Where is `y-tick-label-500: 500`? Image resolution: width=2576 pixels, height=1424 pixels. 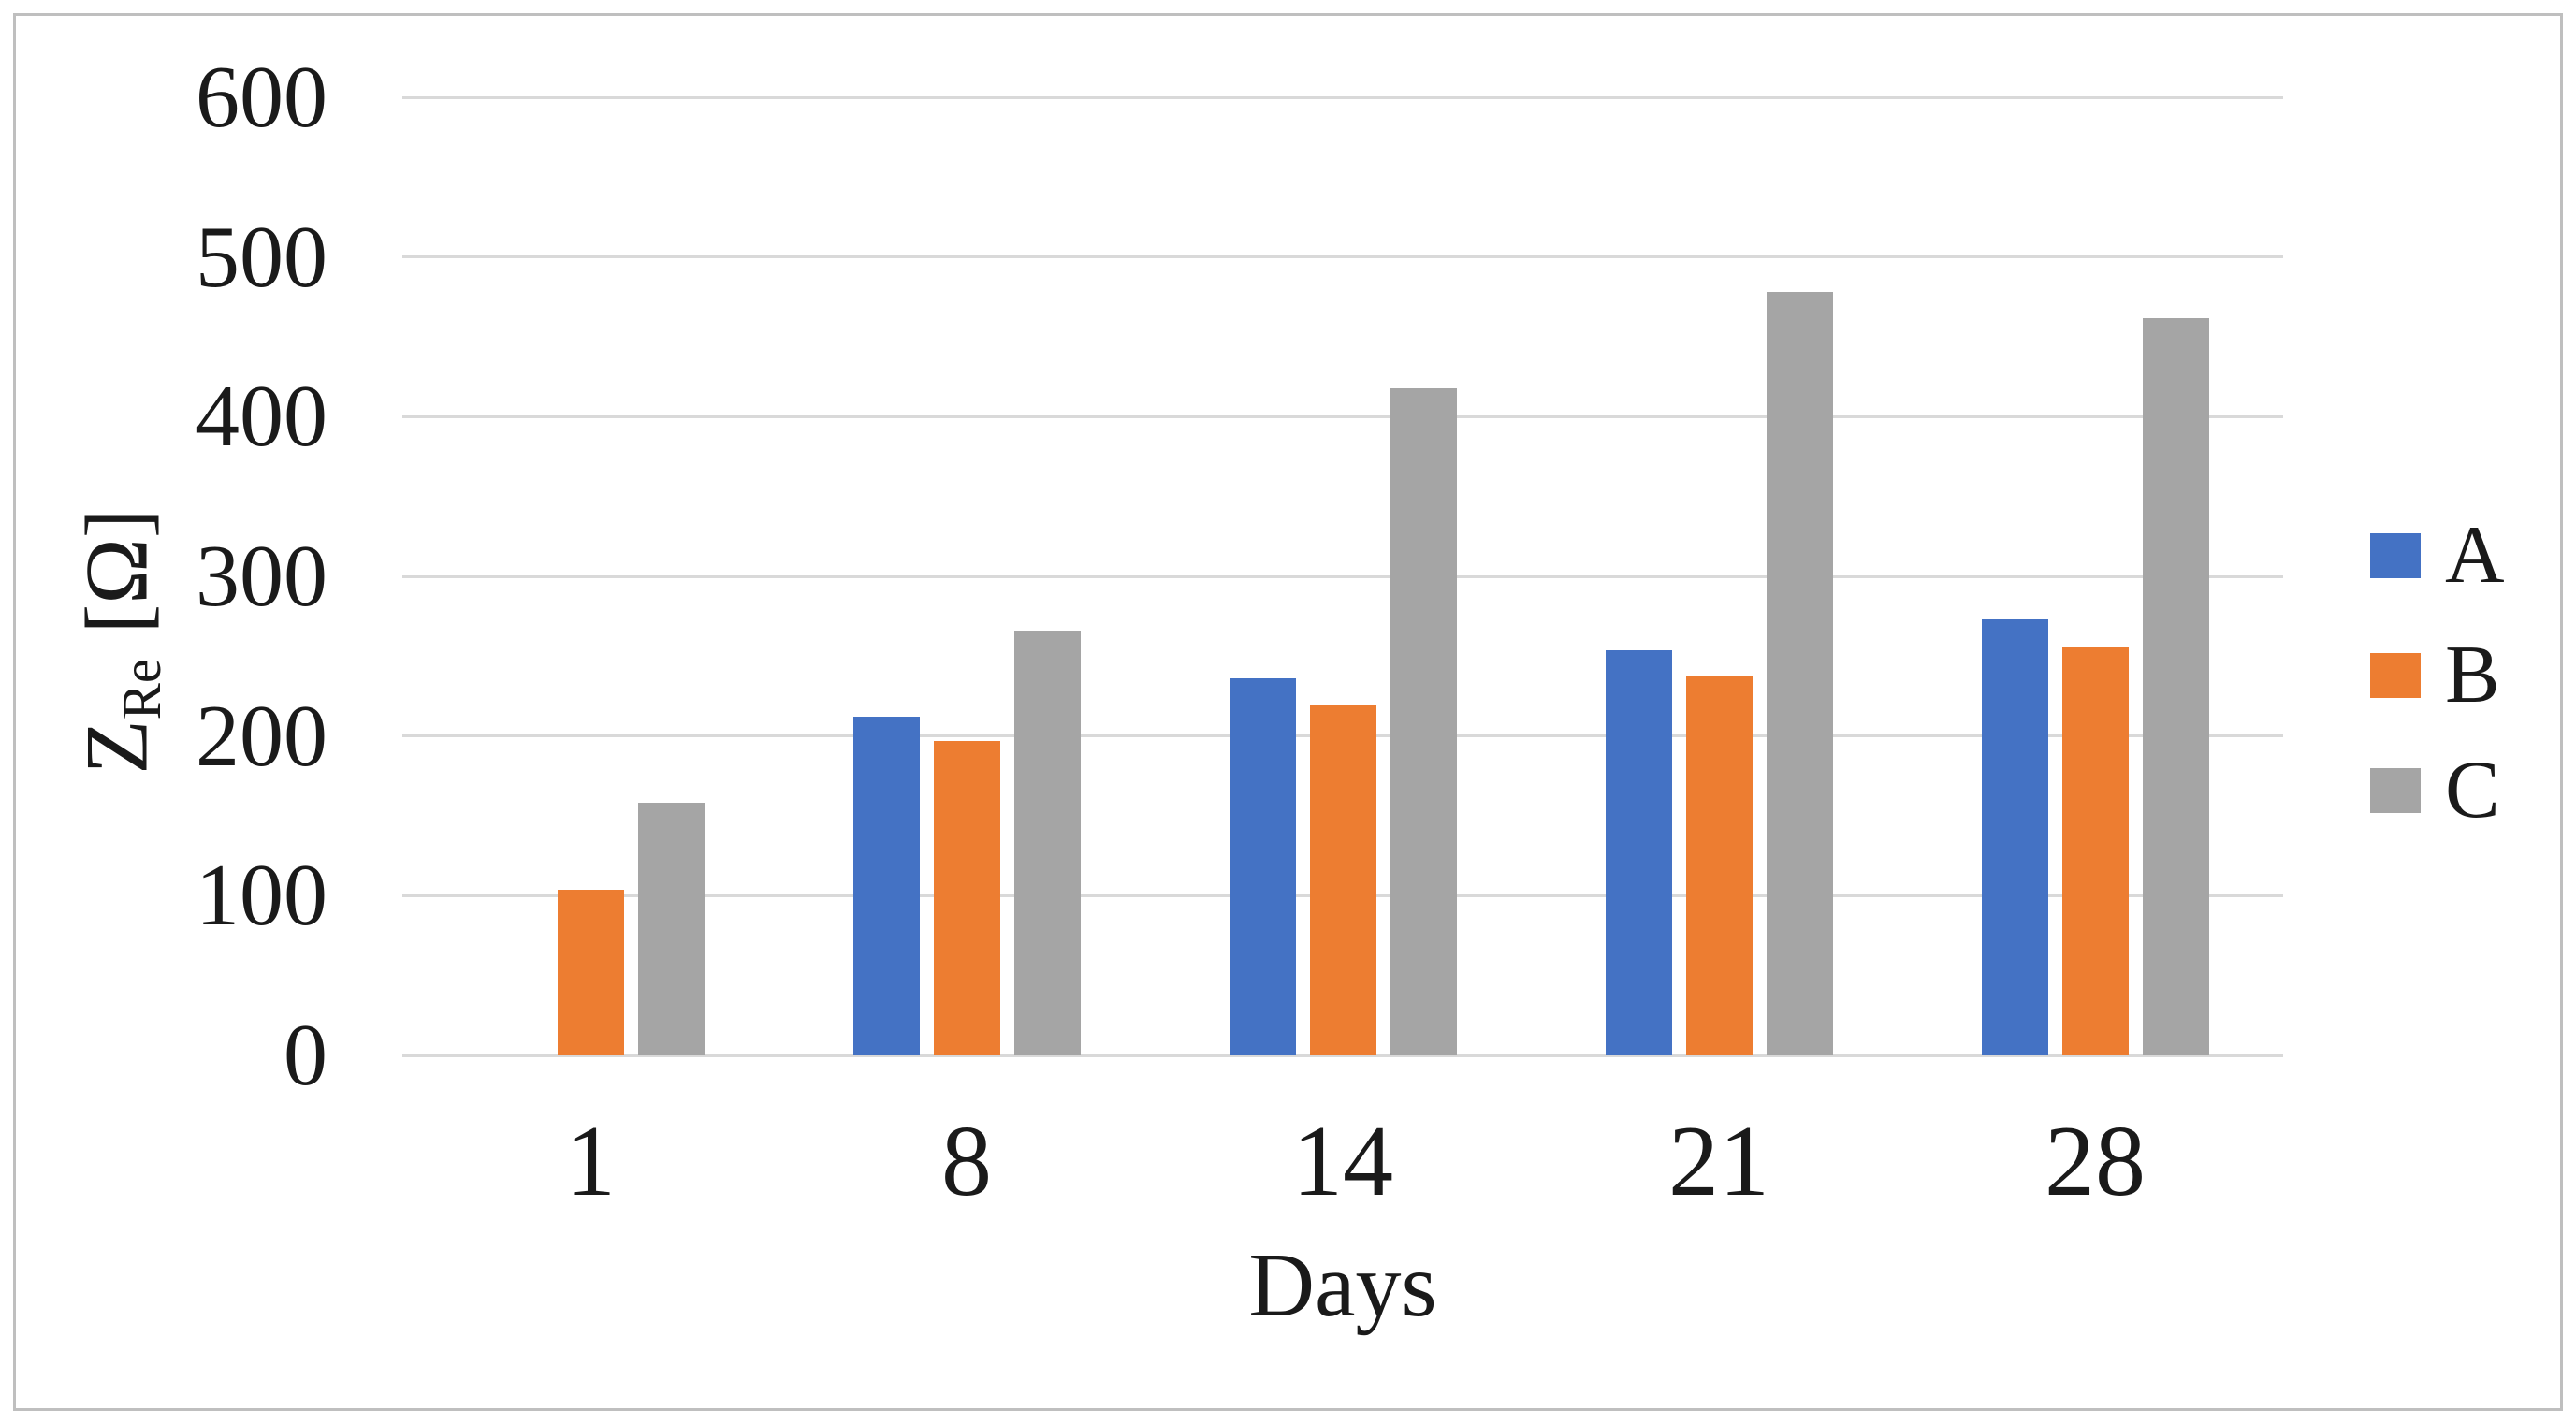
y-tick-label-500: 500 is located at coordinates (261, 257).